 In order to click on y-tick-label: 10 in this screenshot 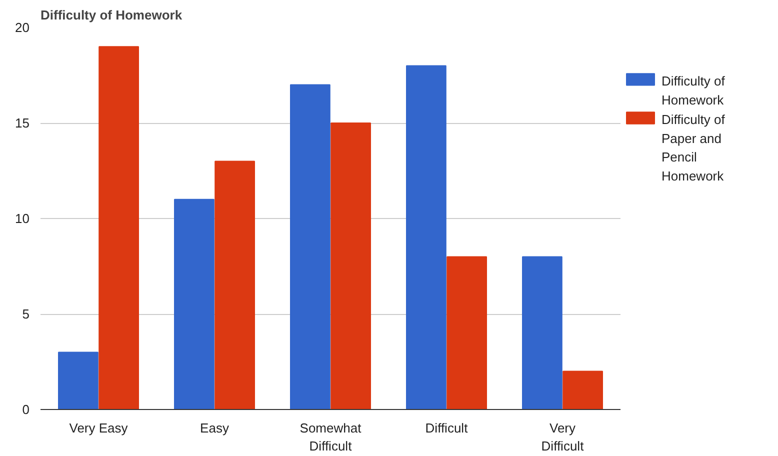, I will do `click(22, 218)`.